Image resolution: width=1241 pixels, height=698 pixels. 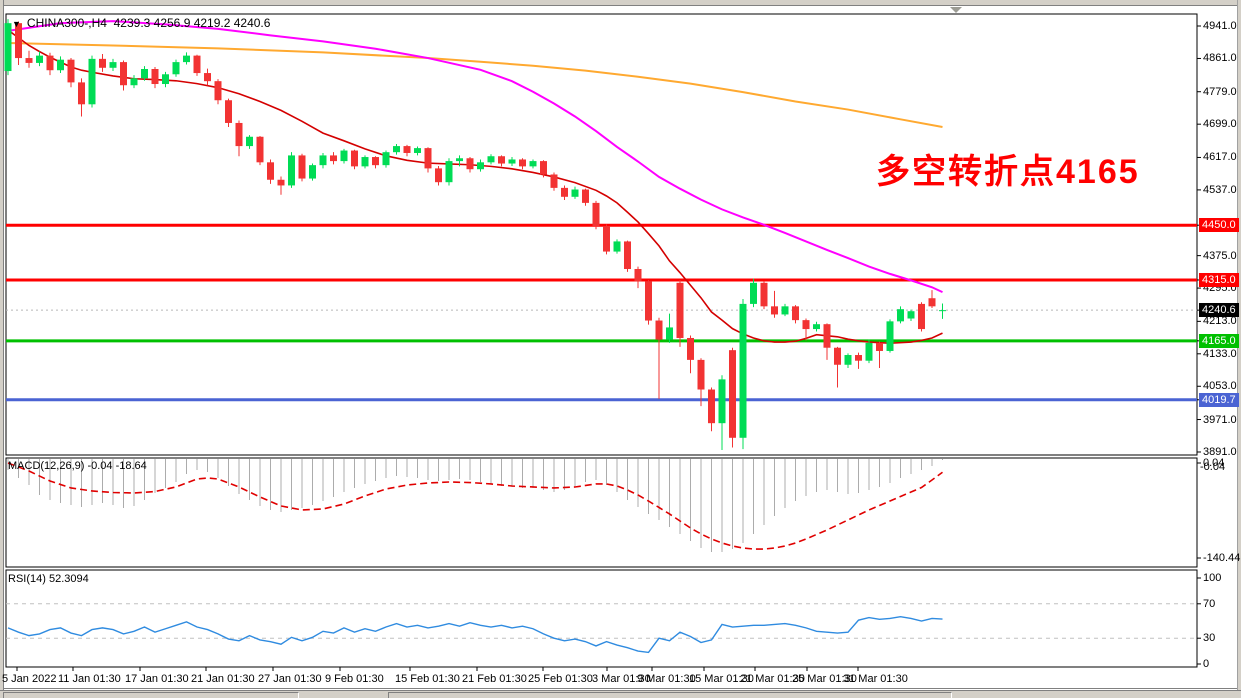 I want to click on x-axis-label: 5 Jan 2022, so click(x=29, y=679).